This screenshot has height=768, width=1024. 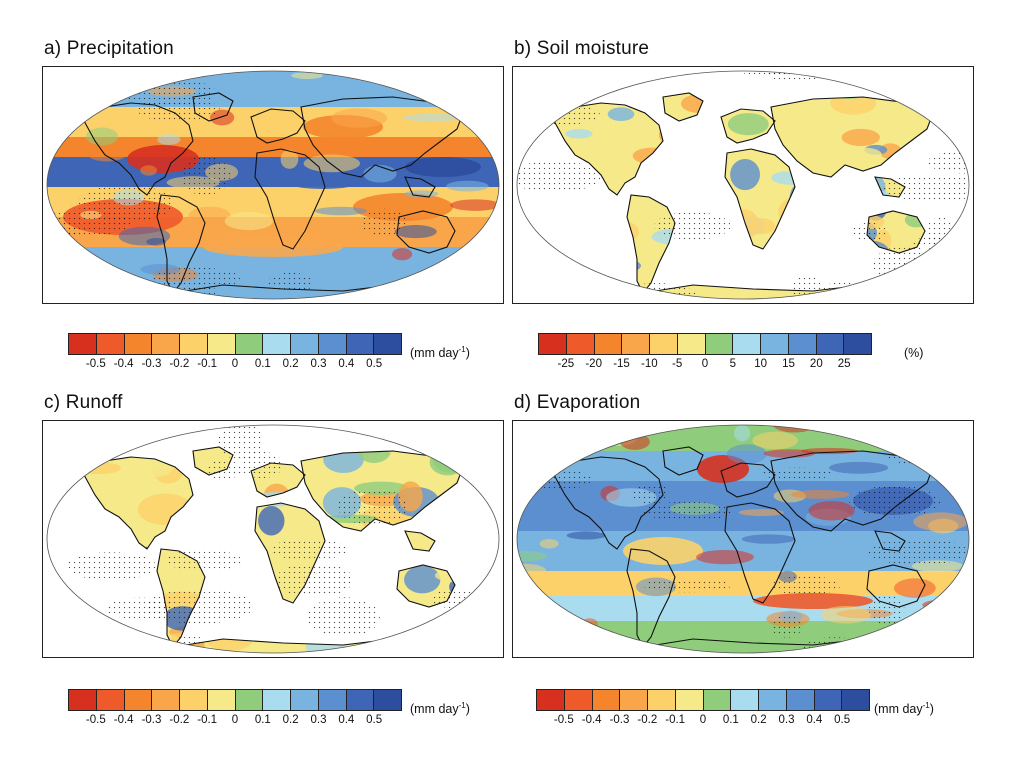 What do you see at coordinates (318, 364) in the screenshot?
I see `colorbar-tick-label: 0.3` at bounding box center [318, 364].